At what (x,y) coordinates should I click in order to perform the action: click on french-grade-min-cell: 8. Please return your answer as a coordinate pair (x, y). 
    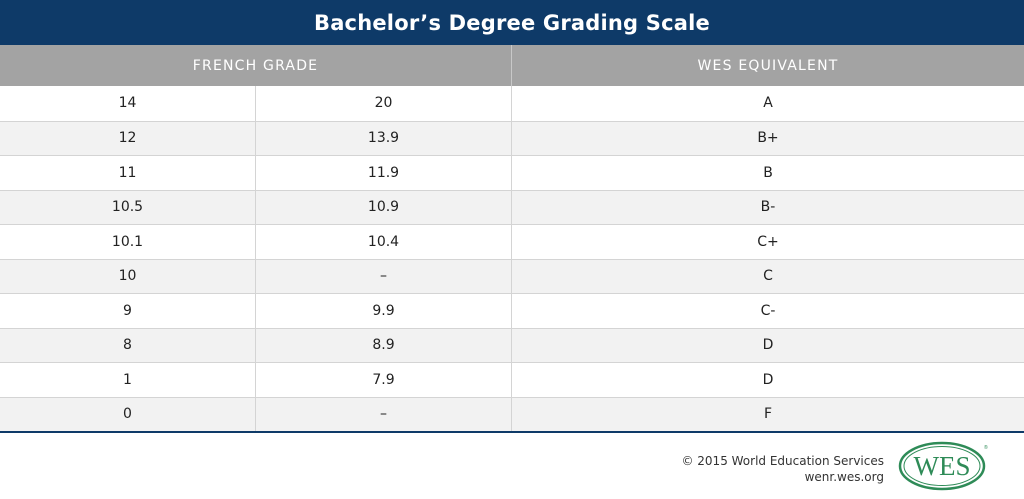
    Looking at the image, I should click on (128, 345).